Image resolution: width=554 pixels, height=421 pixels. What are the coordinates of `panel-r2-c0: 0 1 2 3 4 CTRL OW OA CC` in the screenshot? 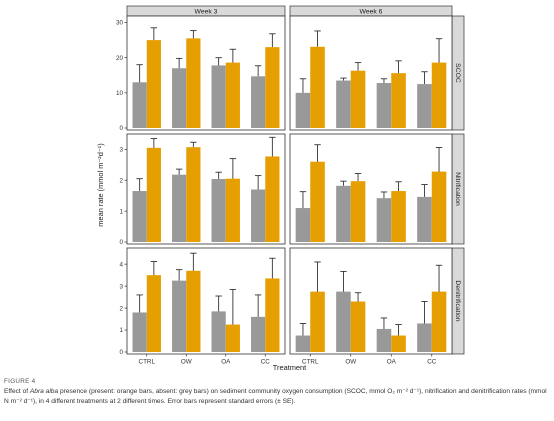 It's located at (202, 306).